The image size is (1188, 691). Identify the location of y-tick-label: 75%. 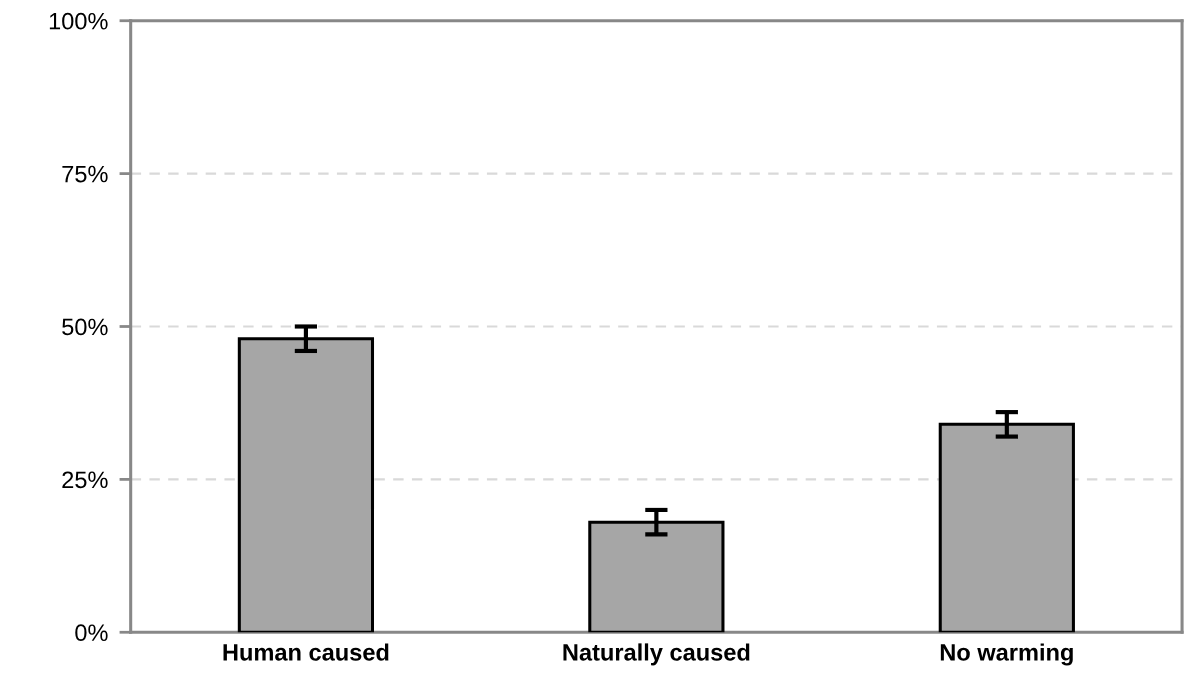
(85, 174).